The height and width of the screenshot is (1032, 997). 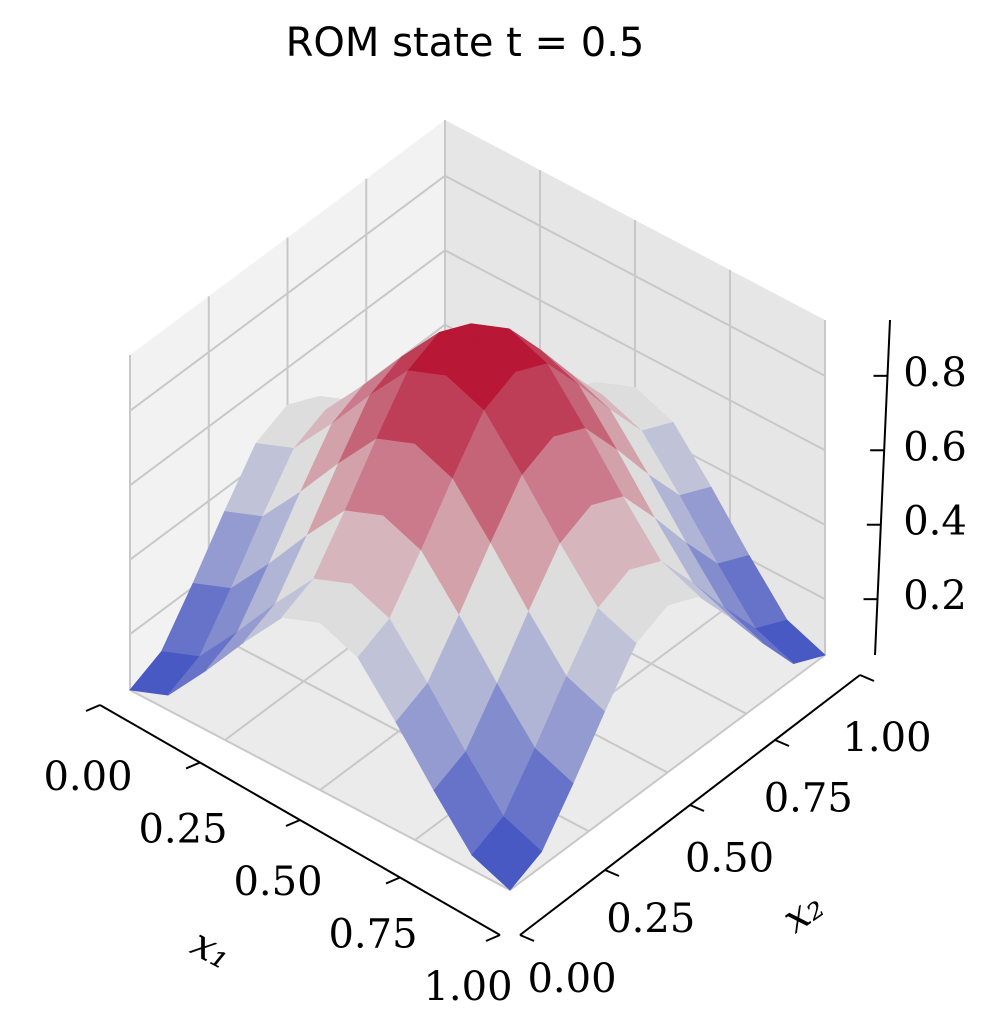 What do you see at coordinates (571, 979) in the screenshot?
I see `y-tick-label: 0.00` at bounding box center [571, 979].